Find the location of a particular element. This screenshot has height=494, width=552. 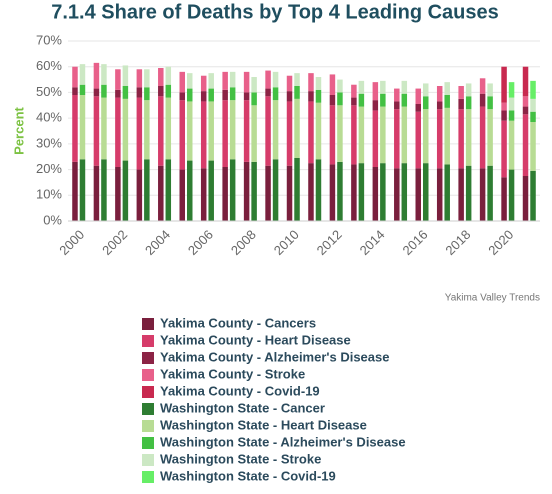

x-tick-label: 2004 is located at coordinates (157, 242).